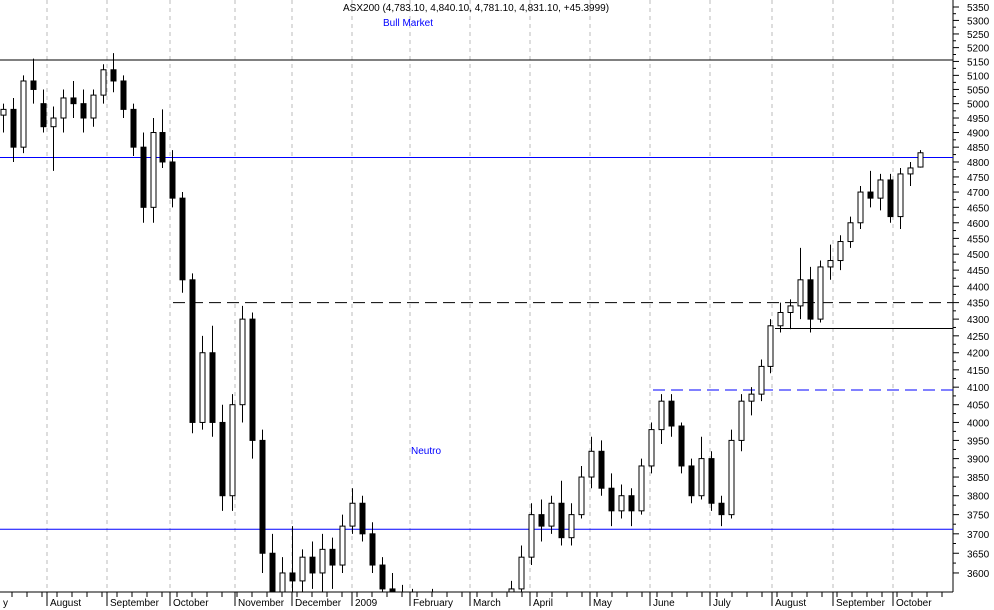 Image resolution: width=994 pixels, height=610 pixels. Describe the element at coordinates (602, 603) in the screenshot. I see `x-tick-label: May` at that location.